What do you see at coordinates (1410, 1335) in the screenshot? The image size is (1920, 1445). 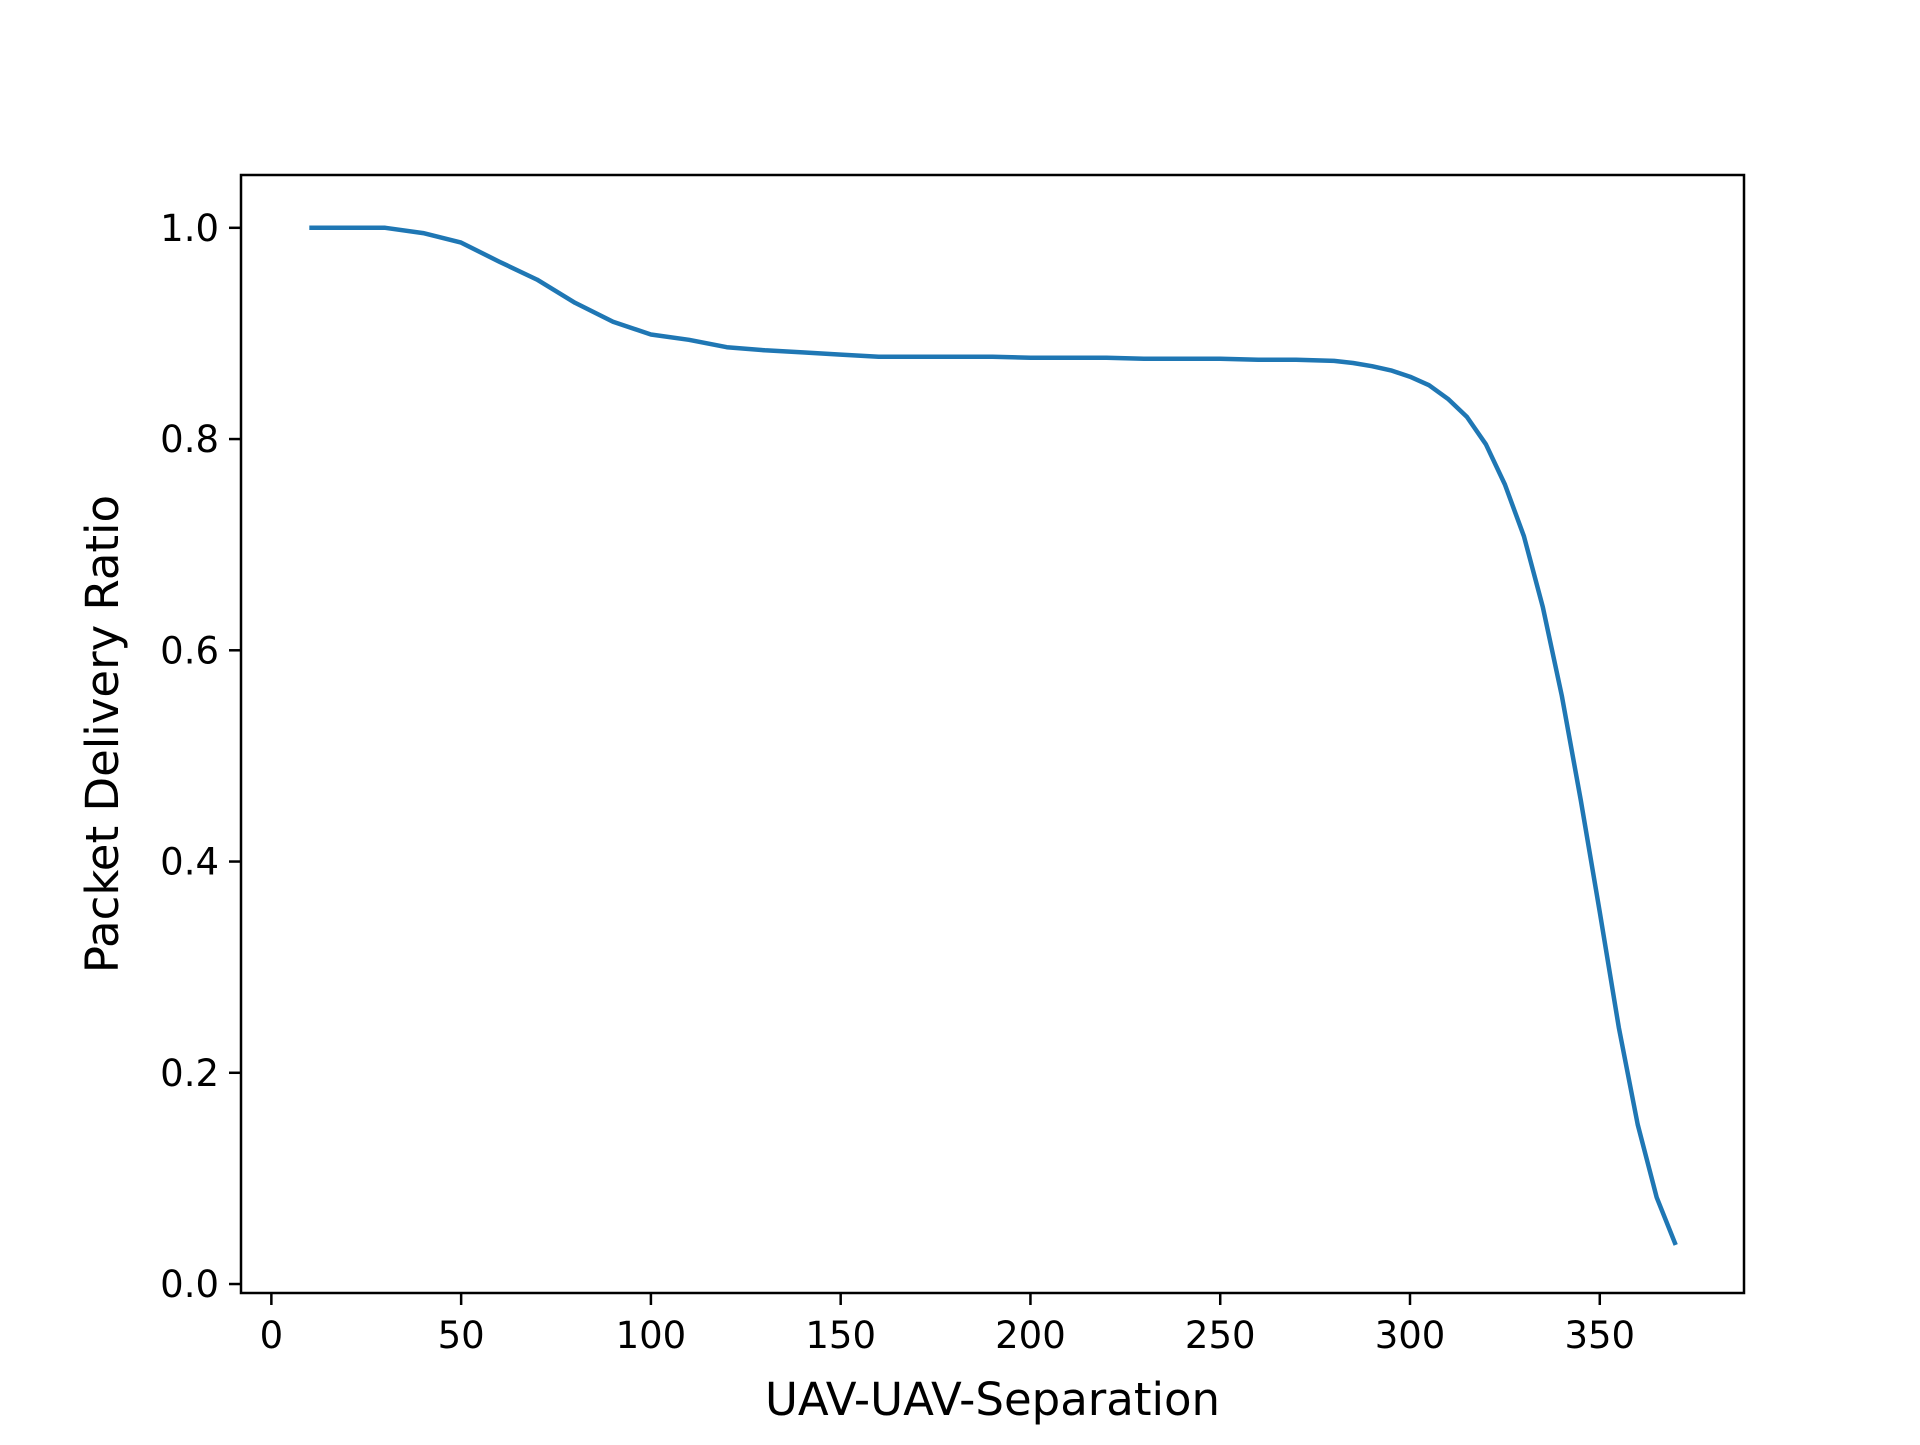 I see `x-tick-label: 300` at bounding box center [1410, 1335].